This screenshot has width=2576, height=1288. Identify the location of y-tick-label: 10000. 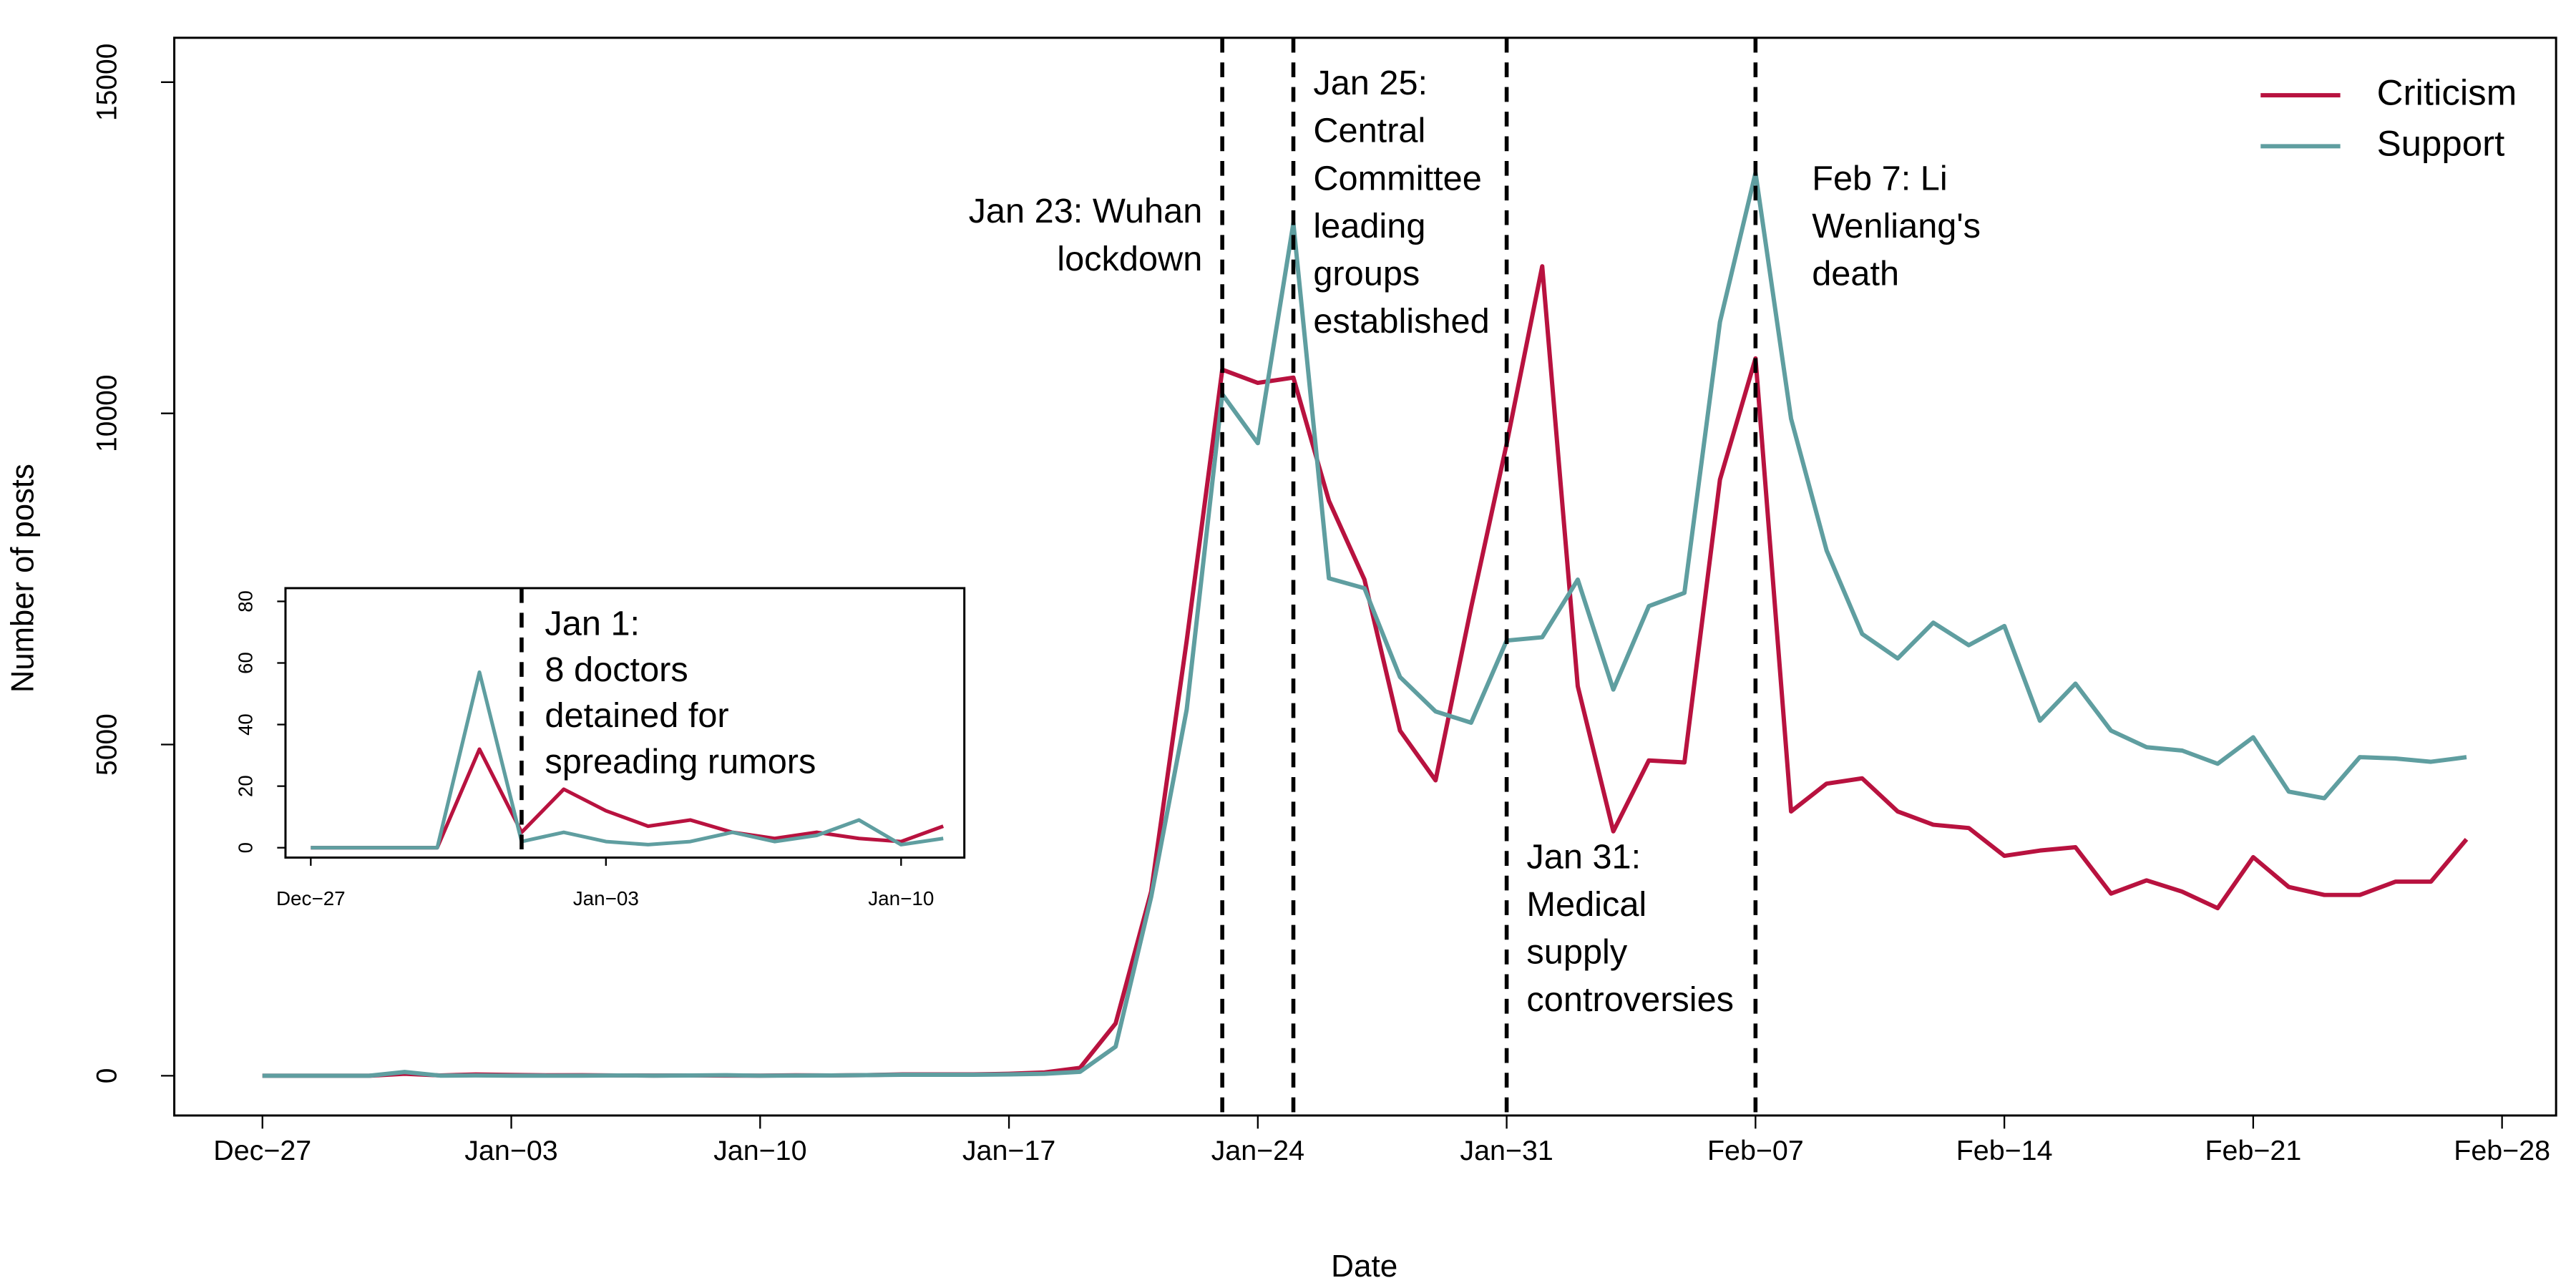
(106, 413).